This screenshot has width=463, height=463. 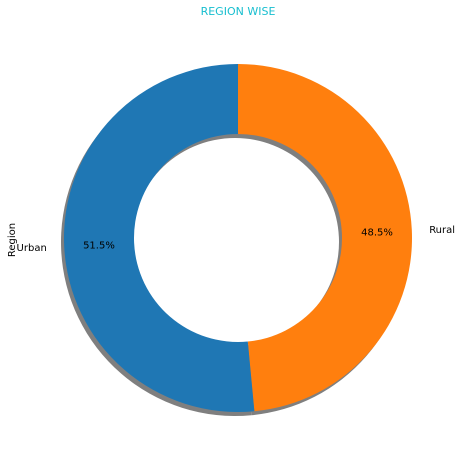 What do you see at coordinates (238, 11) in the screenshot?
I see `chart-title: REGION WISE` at bounding box center [238, 11].